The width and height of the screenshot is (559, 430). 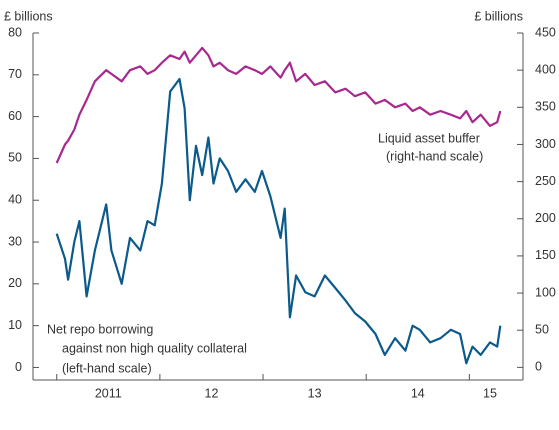 I want to click on y2-tick-label: 350, so click(x=545, y=107).